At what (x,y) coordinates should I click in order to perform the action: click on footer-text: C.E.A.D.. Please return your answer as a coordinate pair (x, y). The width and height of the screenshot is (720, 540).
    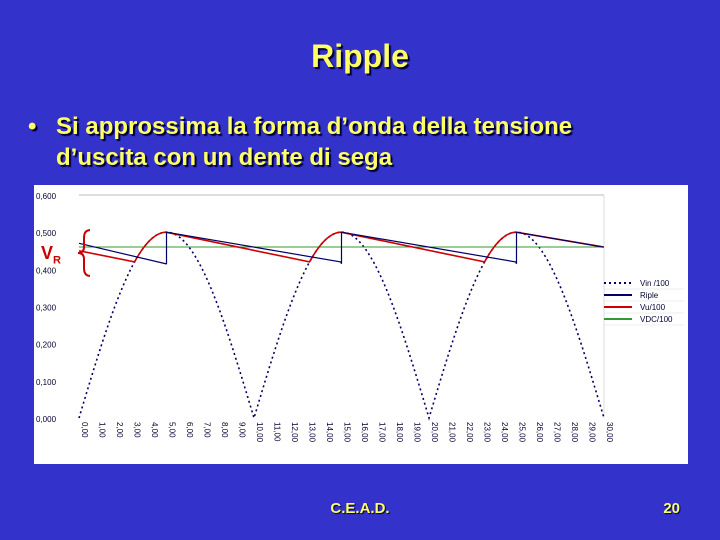
    Looking at the image, I should click on (360, 508).